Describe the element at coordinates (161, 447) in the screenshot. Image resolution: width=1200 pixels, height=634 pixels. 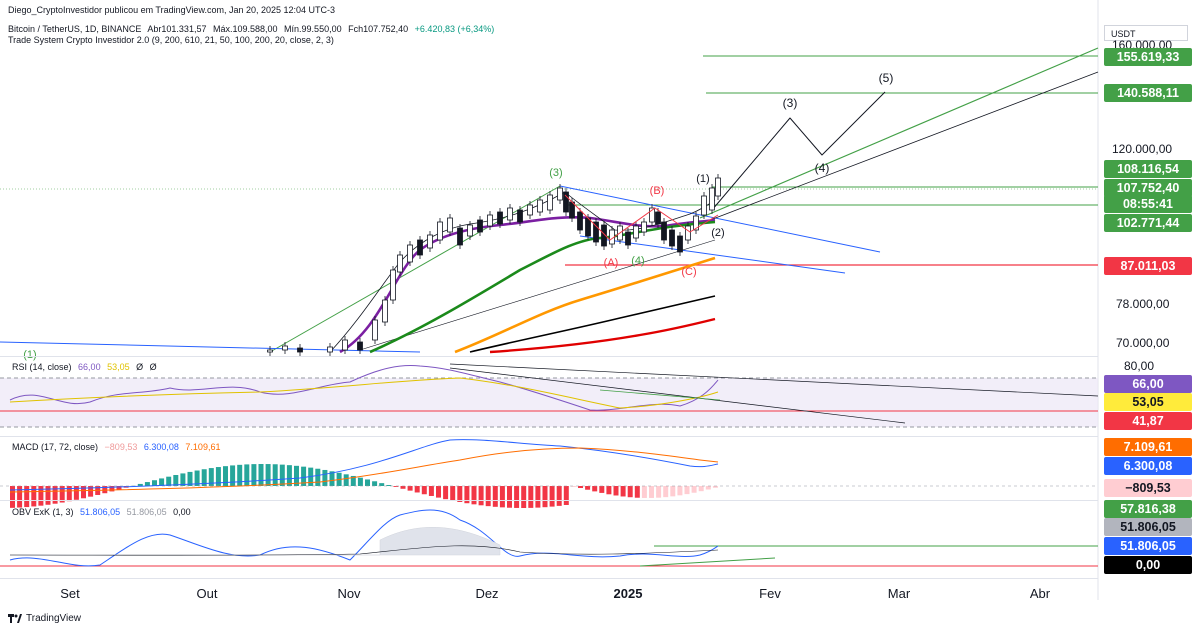
I see `macd-value: 6.300,08` at that location.